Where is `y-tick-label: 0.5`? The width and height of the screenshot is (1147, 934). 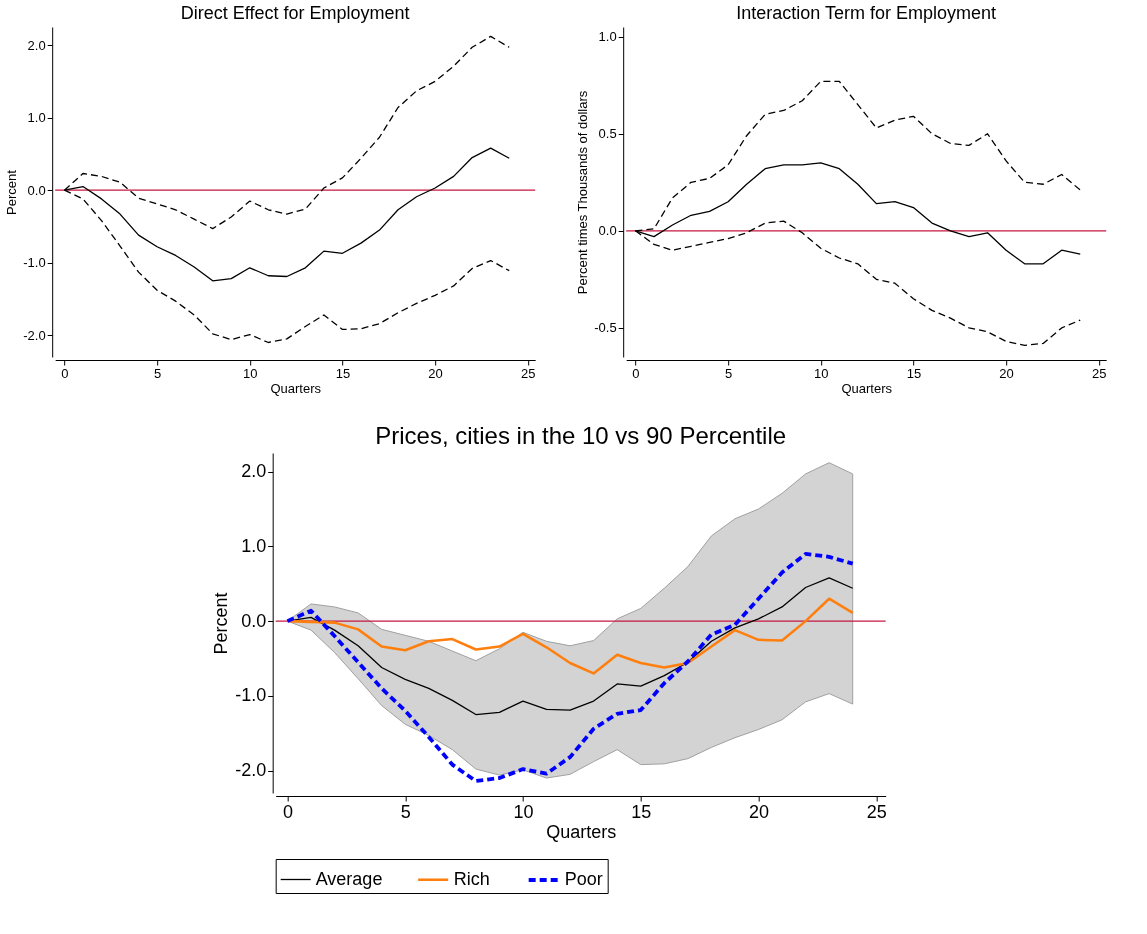 y-tick-label: 0.5 is located at coordinates (607, 134).